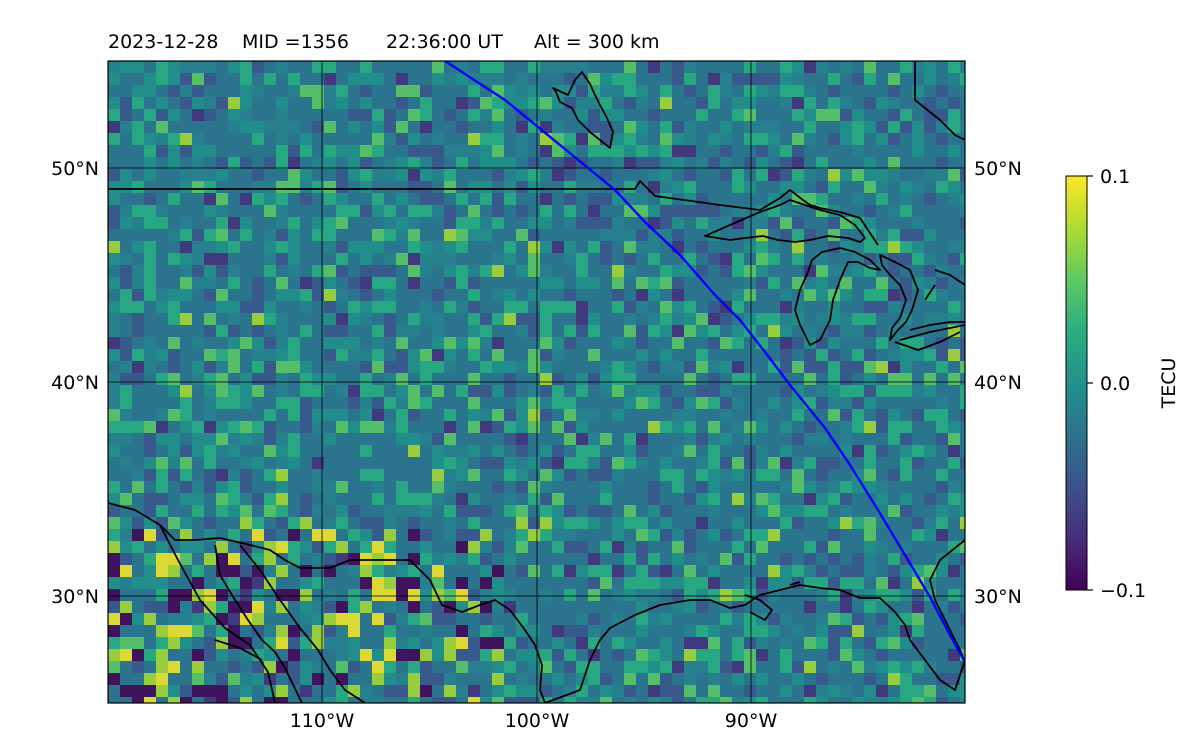 Image resolution: width=1200 pixels, height=750 pixels. Describe the element at coordinates (772, 601) in the screenshot. I see `mississippi-delta` at that location.